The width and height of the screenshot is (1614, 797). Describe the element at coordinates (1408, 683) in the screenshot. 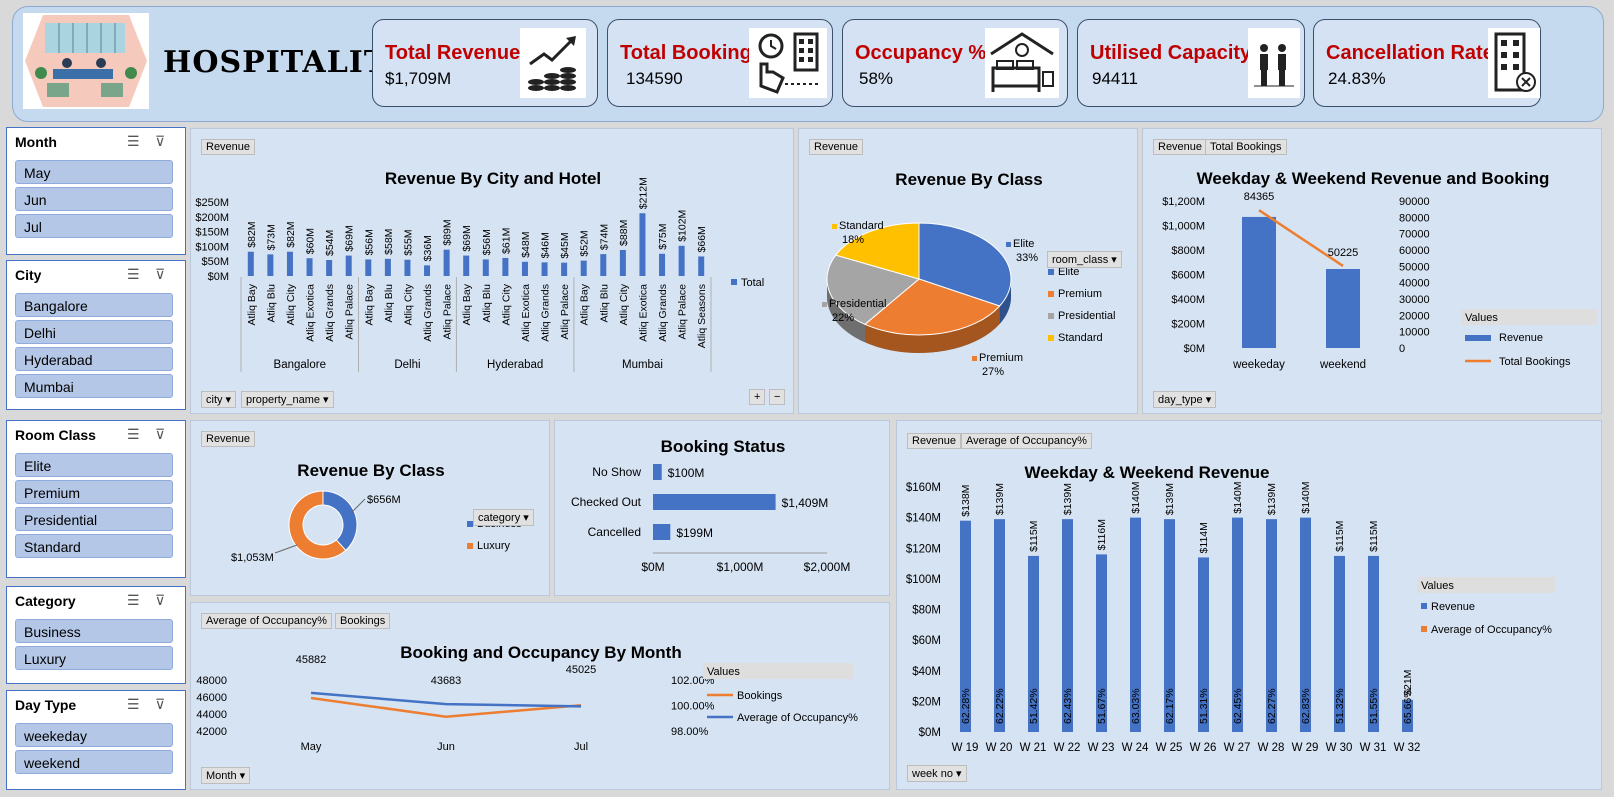

I see `bar-data-label: $21M` at that location.